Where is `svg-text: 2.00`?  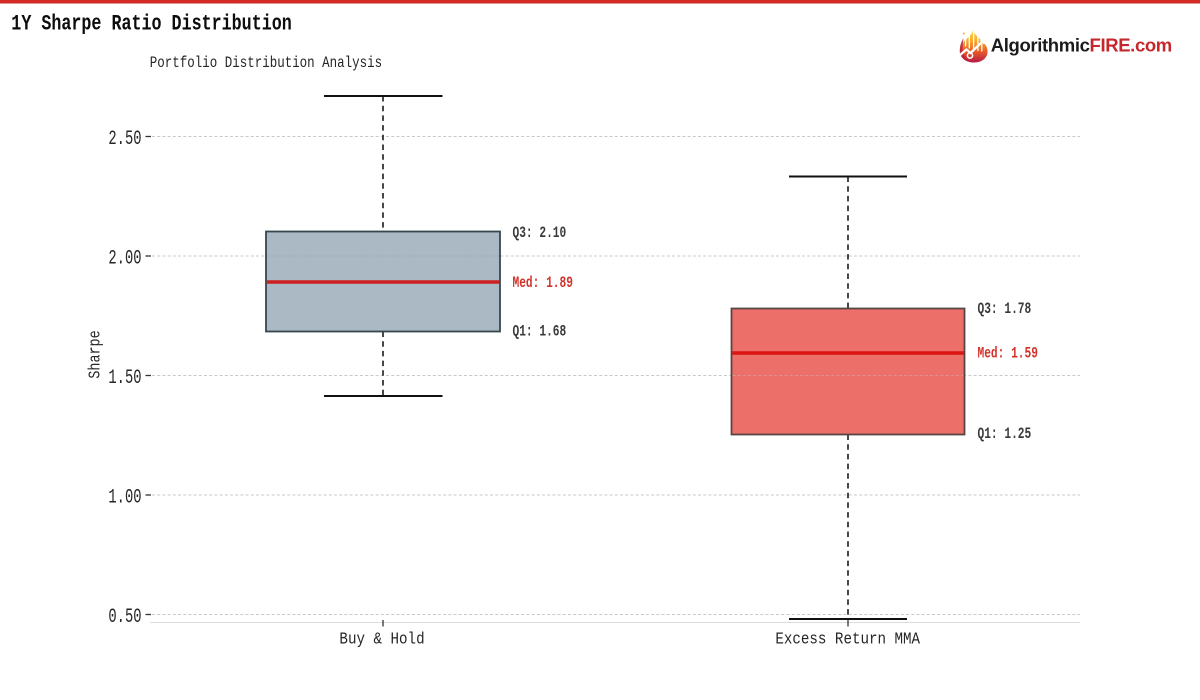
svg-text: 2.00 is located at coordinates (124, 260).